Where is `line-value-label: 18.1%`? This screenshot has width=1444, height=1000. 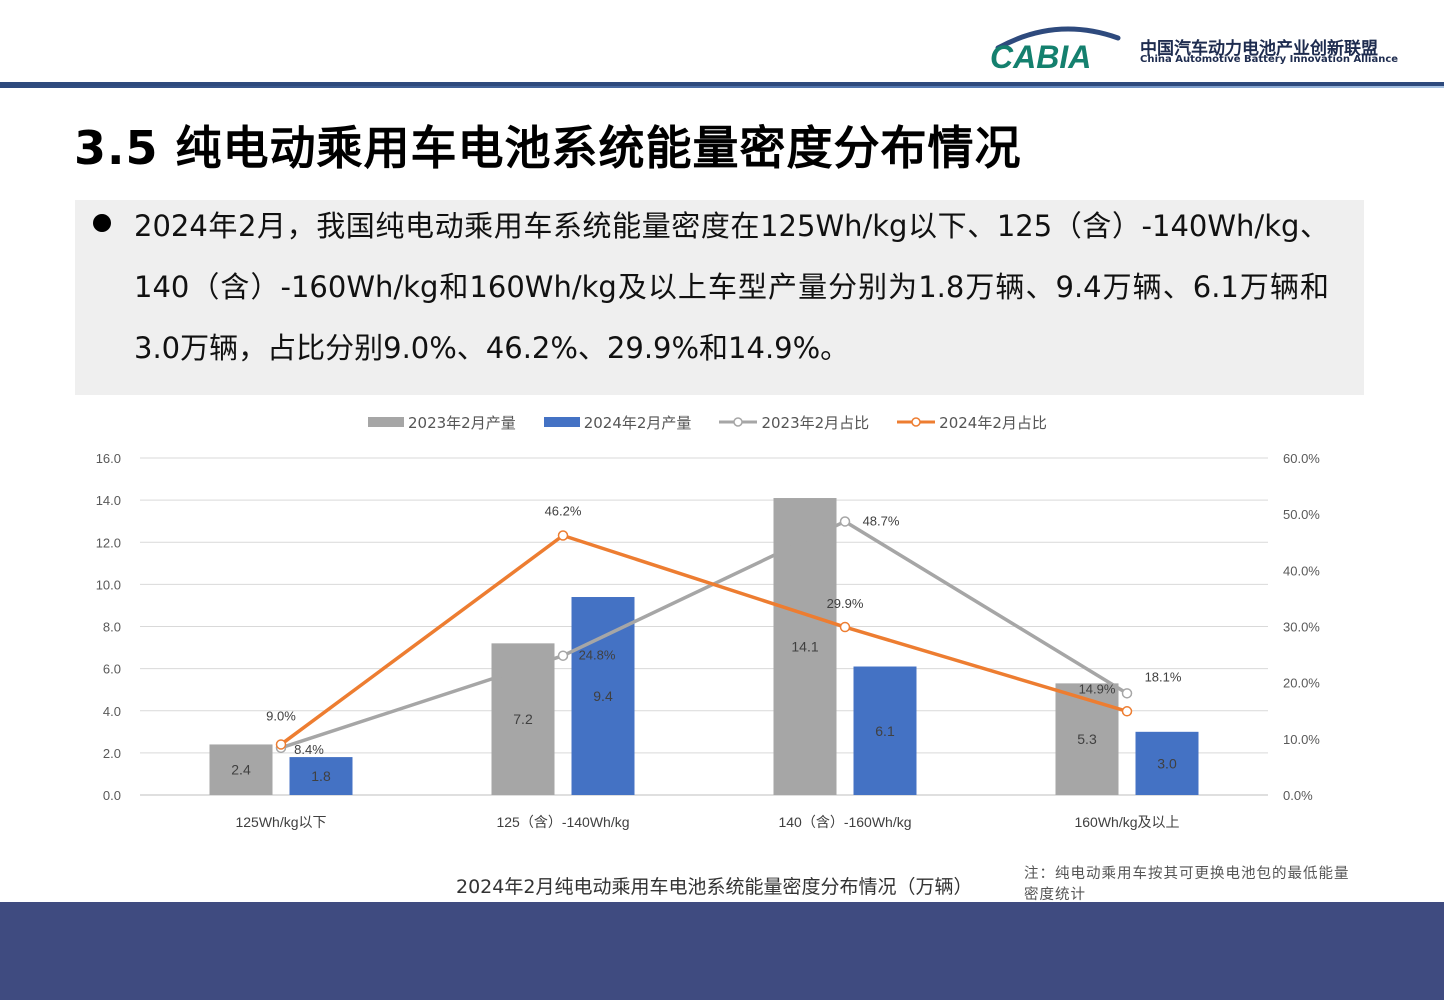
line-value-label: 18.1% is located at coordinates (1163, 676).